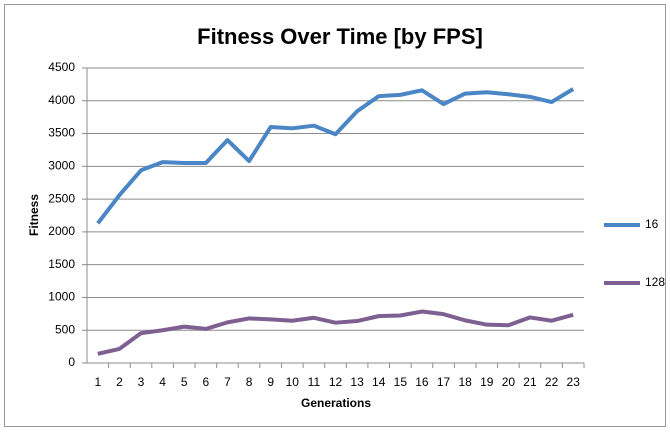  What do you see at coordinates (227, 382) in the screenshot?
I see `x-tick-label: 7` at bounding box center [227, 382].